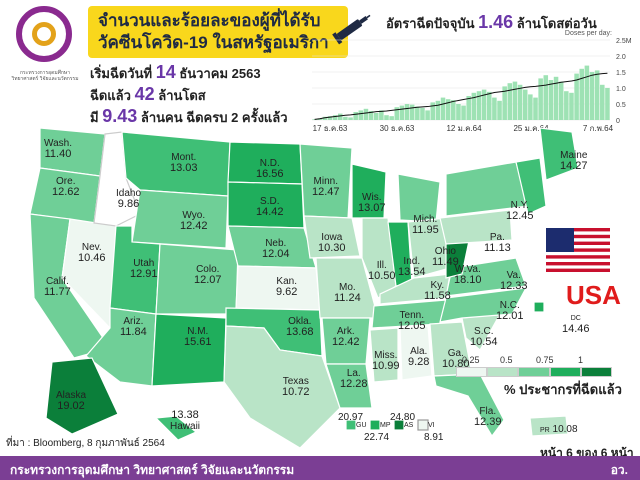  What do you see at coordinates (624, 41) in the screenshot?
I see `chart-y-tick: 2.5M` at bounding box center [624, 41].